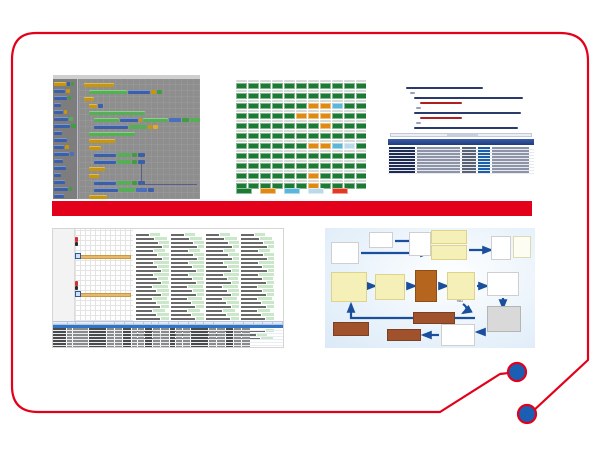  I want to click on blocks-workspace-canvas, so click(139, 139).